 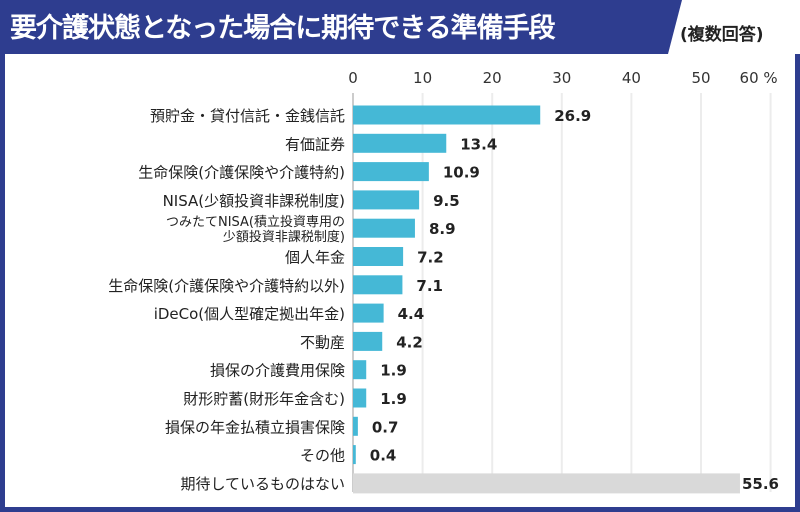 I want to click on data-label: 7.1, so click(x=429, y=286).